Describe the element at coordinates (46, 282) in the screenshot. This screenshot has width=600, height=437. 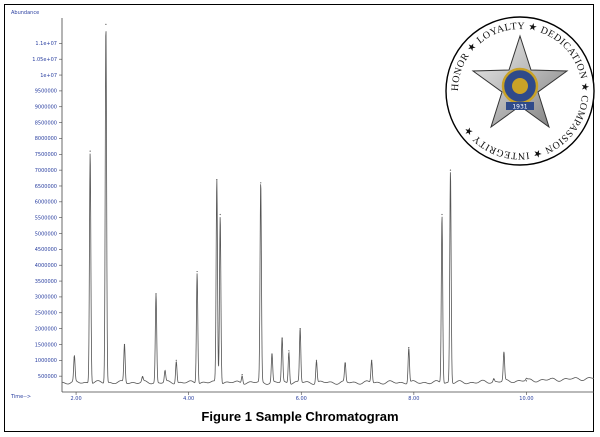
I see `y-tick-label: 3500000` at that location.